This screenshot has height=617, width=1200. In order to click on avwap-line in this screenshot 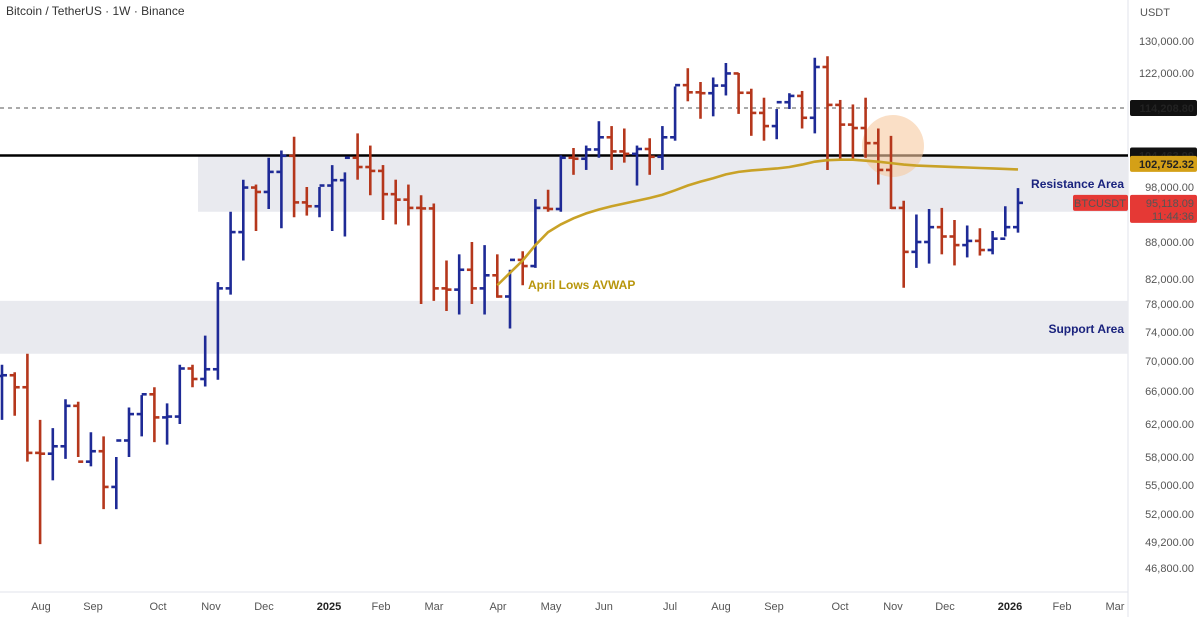, I will do `click(757, 222)`.